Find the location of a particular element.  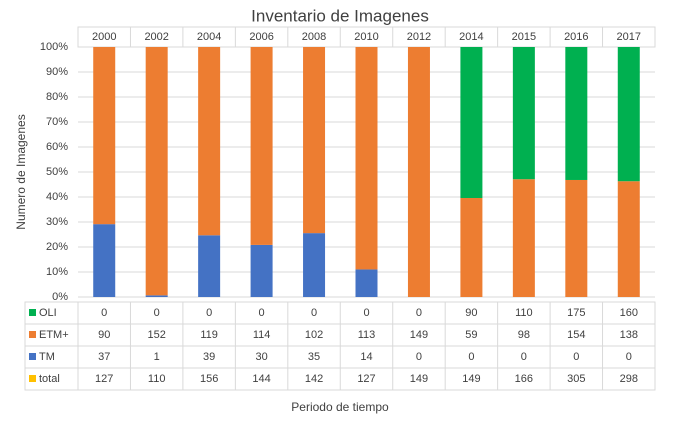

table-value: 152 is located at coordinates (157, 335).